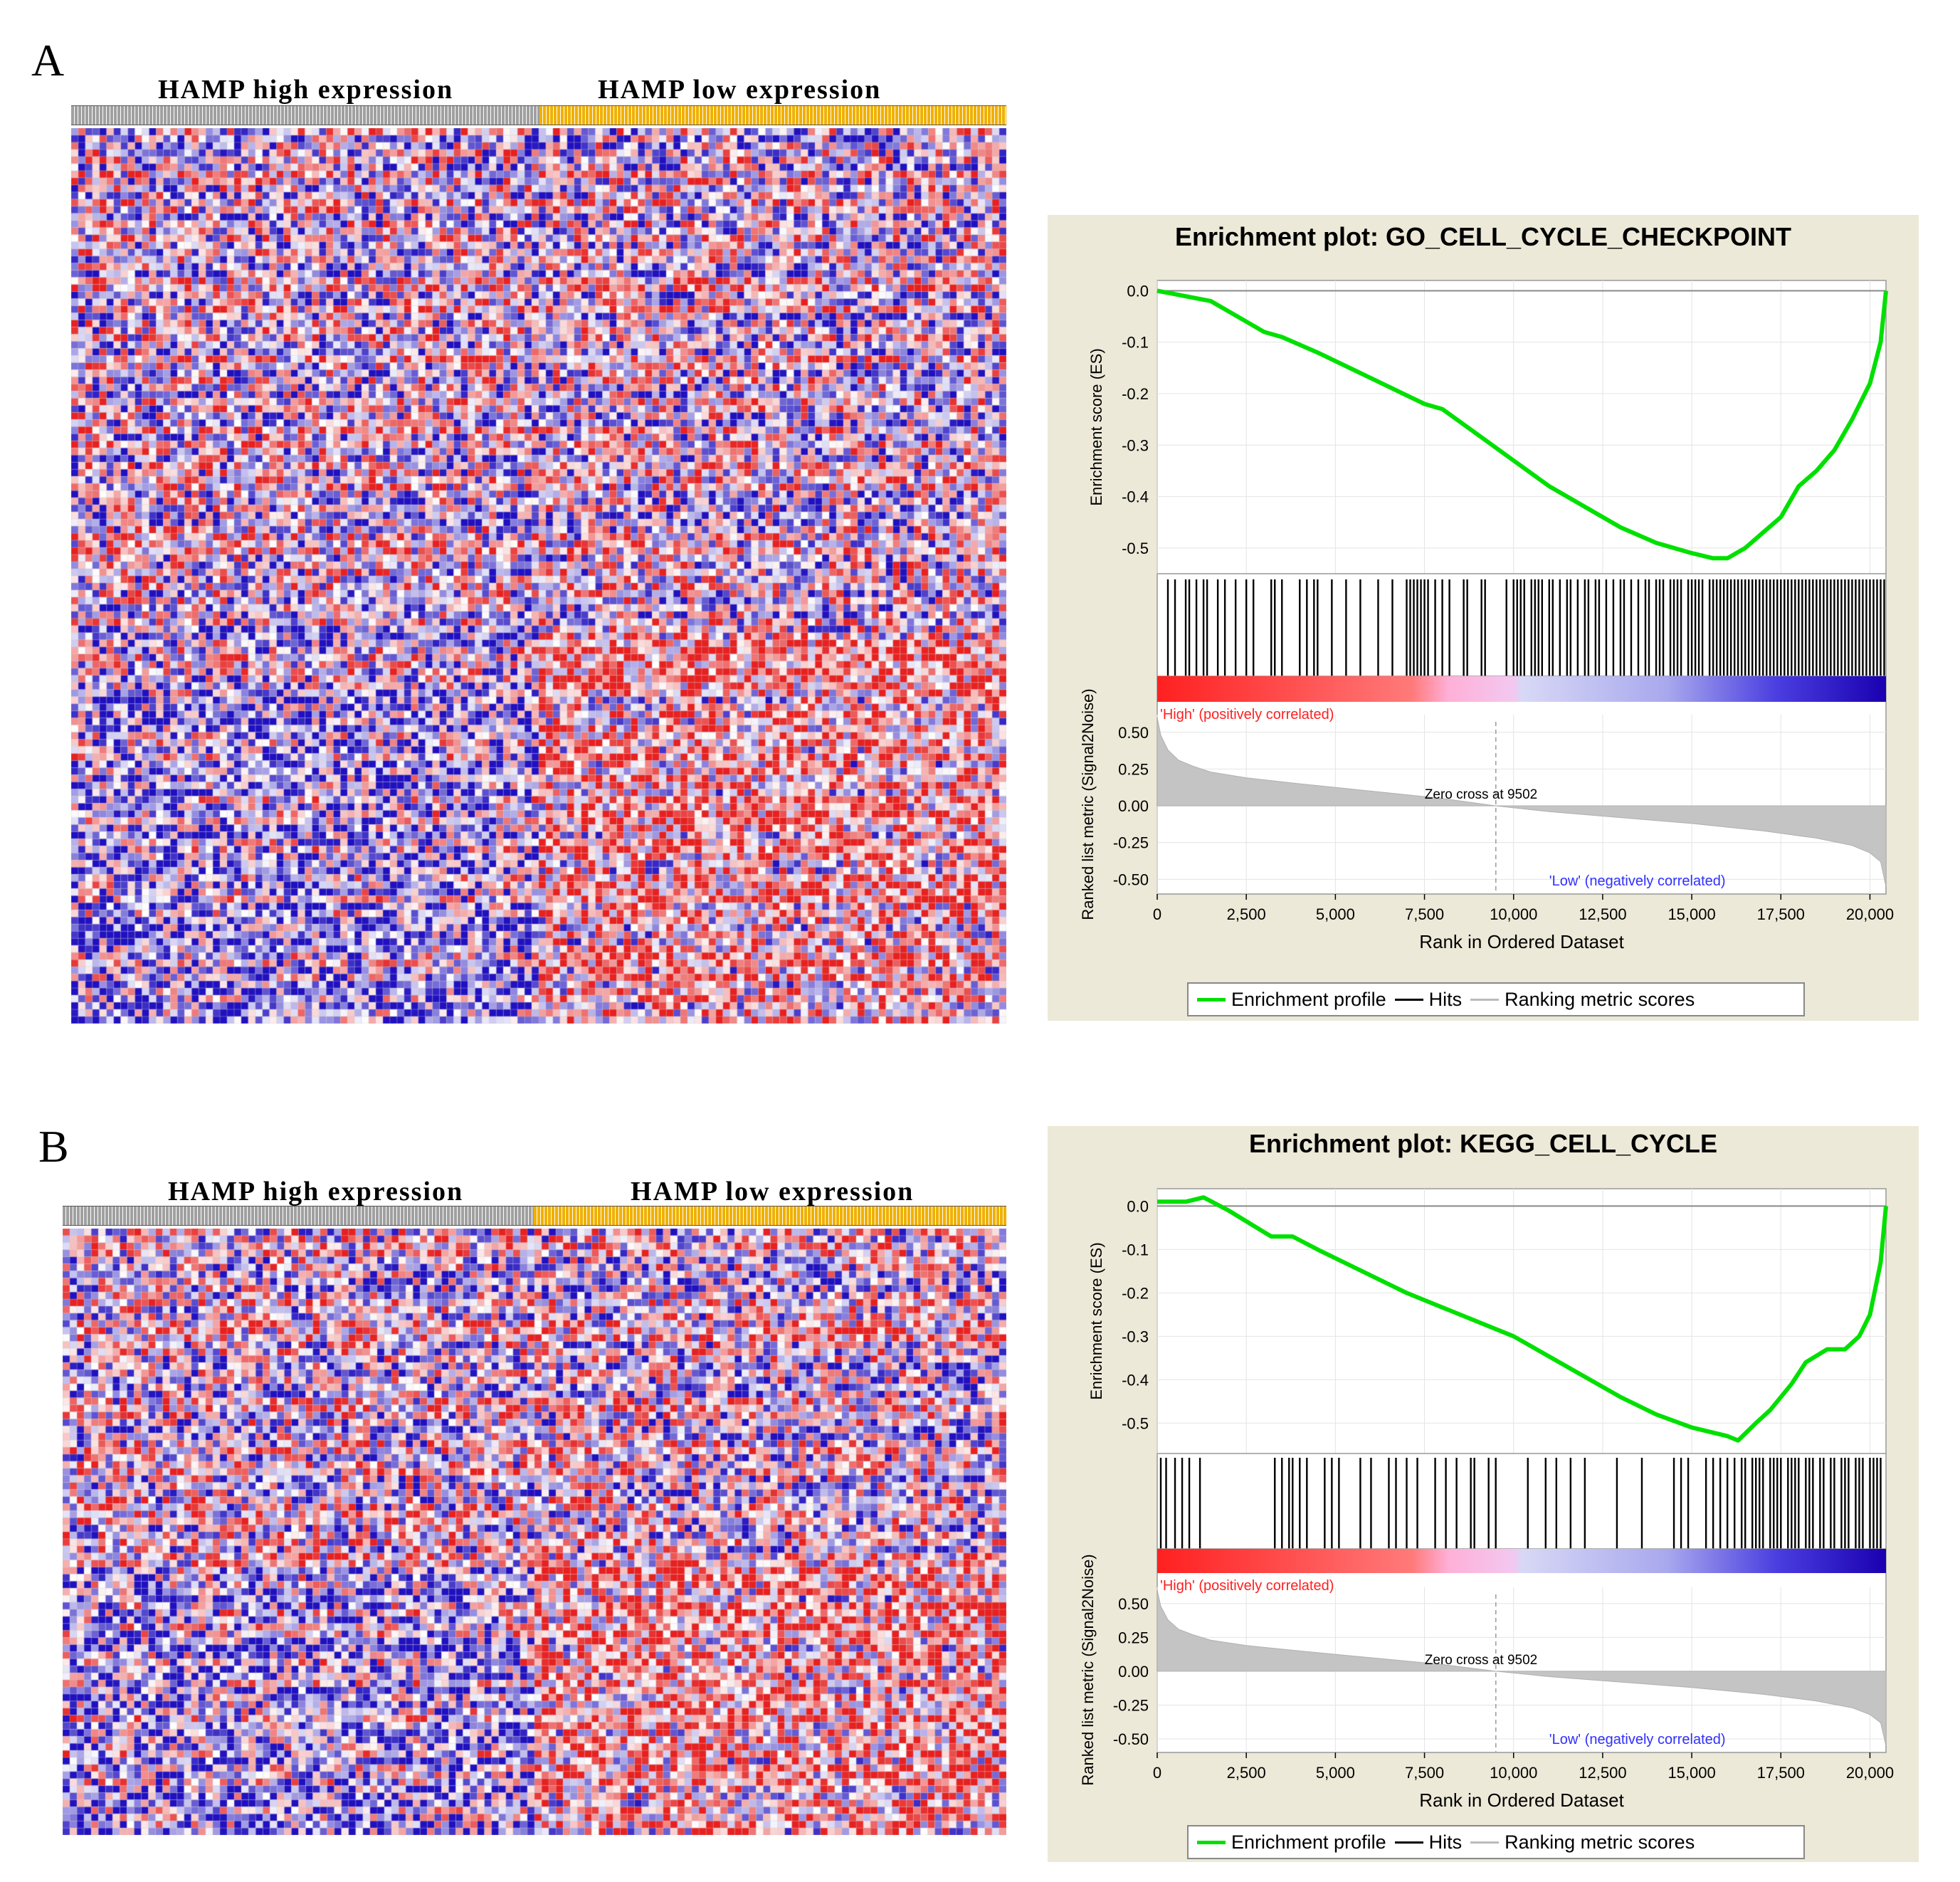 The image size is (1960, 1882). What do you see at coordinates (53, 1146) in the screenshot?
I see `panel-letter-b: B` at bounding box center [53, 1146].